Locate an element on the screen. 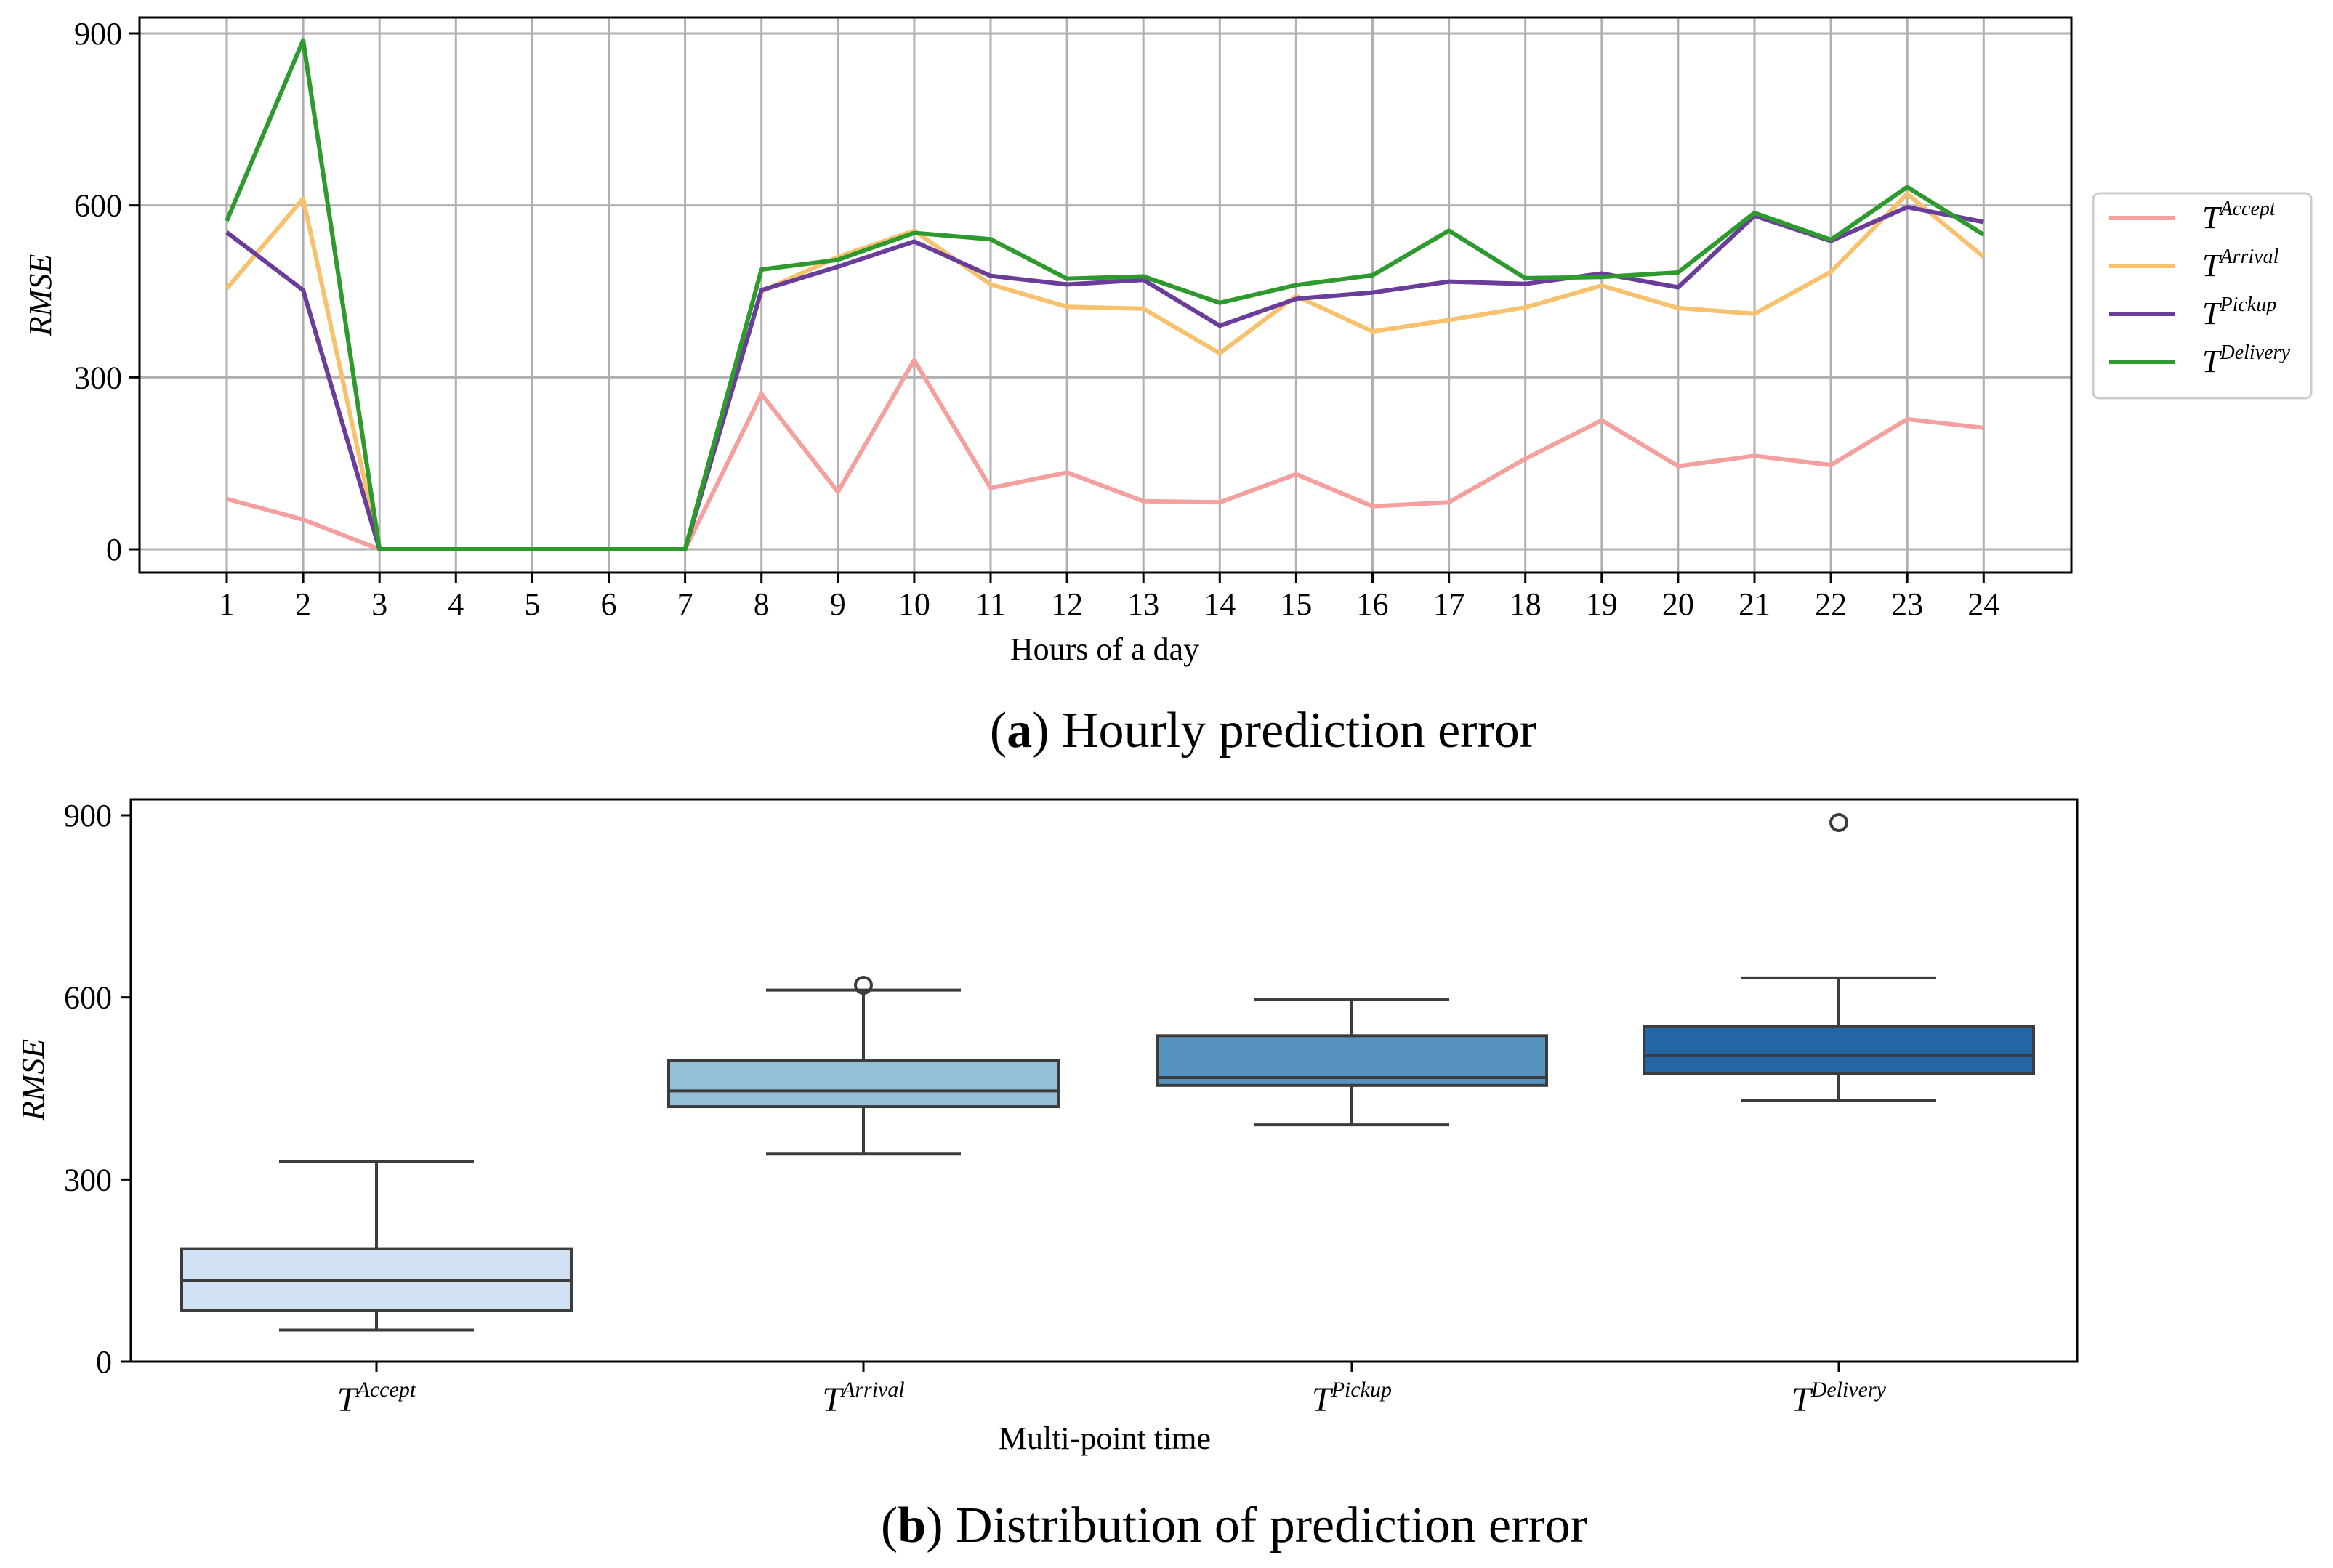 The image size is (2333, 1568). caption-b: (b) Distribution of prediction error is located at coordinates (1234, 1525).